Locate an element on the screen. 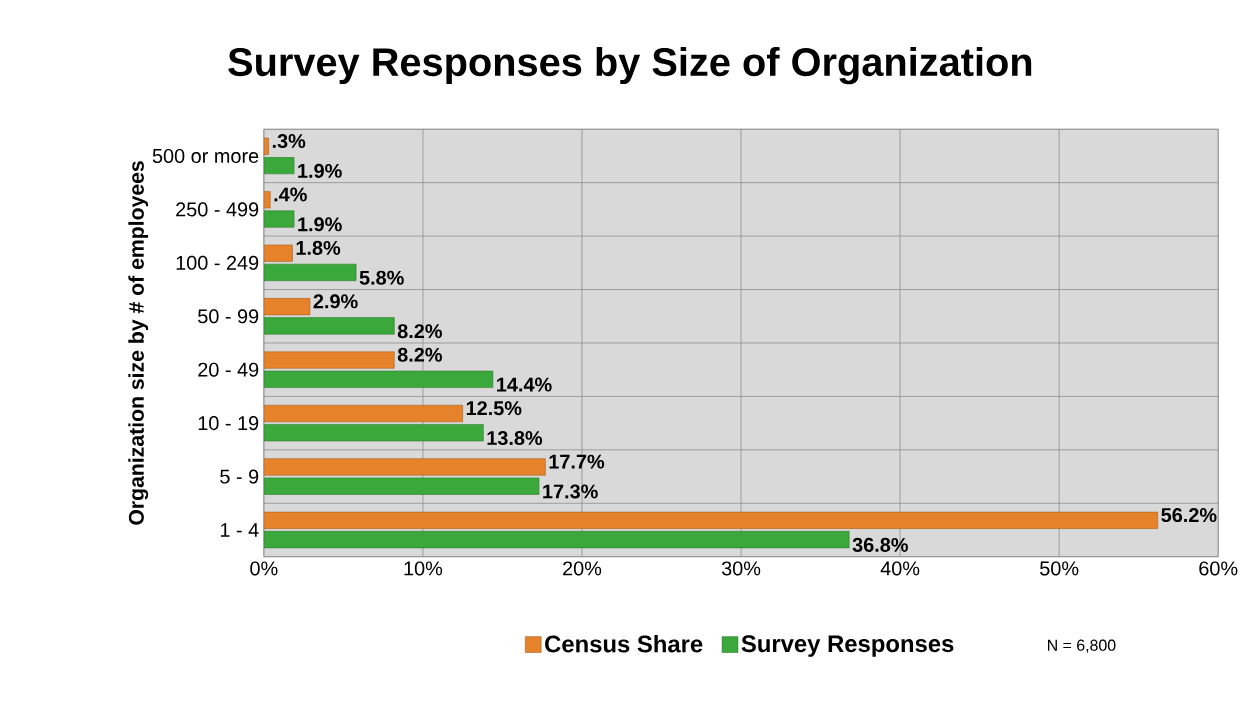 The width and height of the screenshot is (1254, 702). x-tick-label: 10% is located at coordinates (423, 568).